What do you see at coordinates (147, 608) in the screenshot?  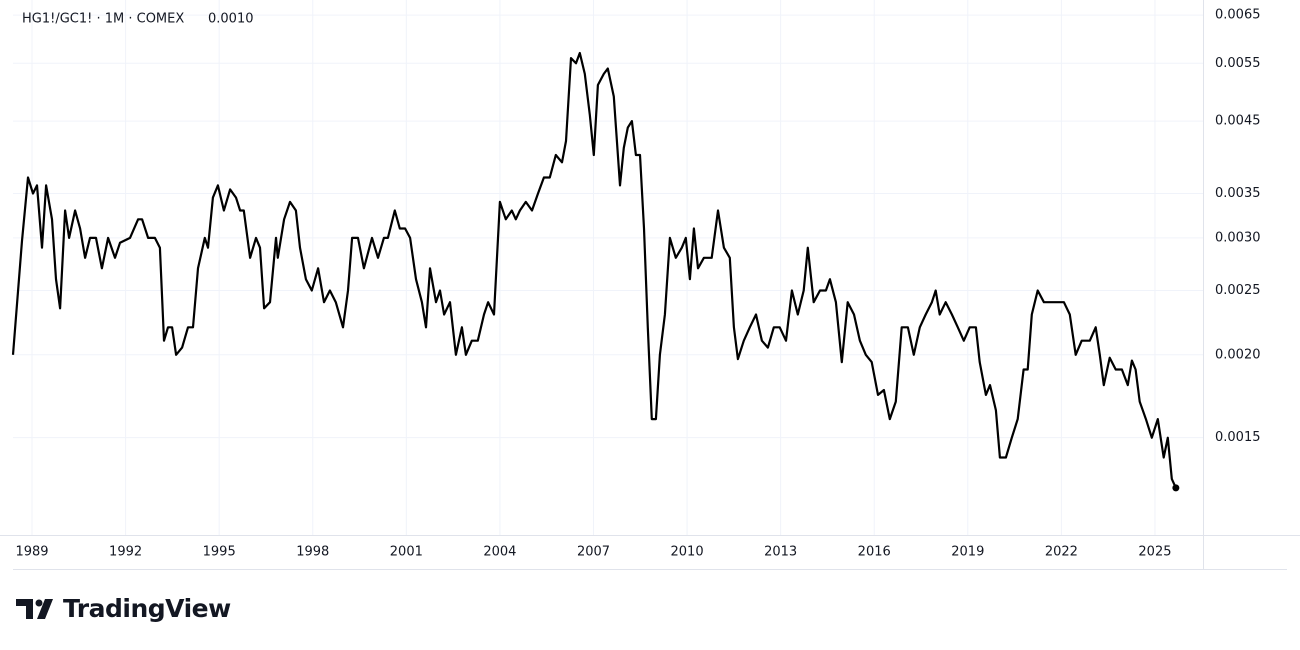 I see `brand-name: TradingView` at bounding box center [147, 608].